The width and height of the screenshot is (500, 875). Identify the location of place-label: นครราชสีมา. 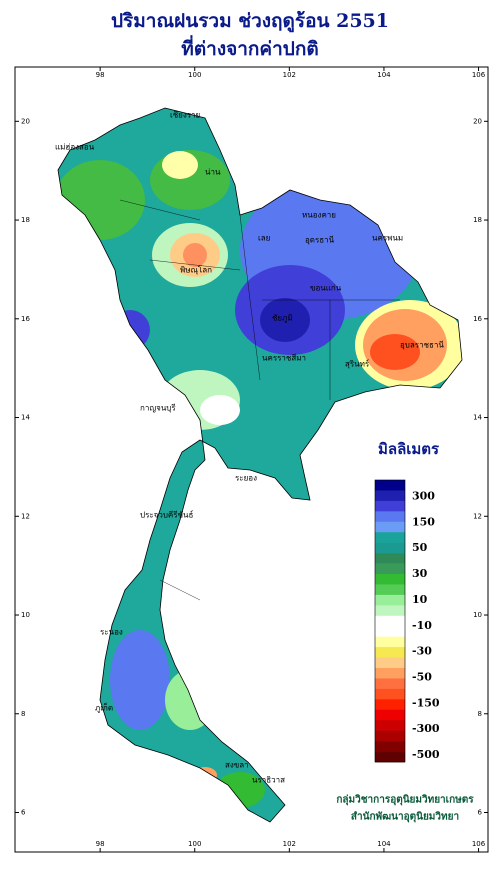
(284, 358).